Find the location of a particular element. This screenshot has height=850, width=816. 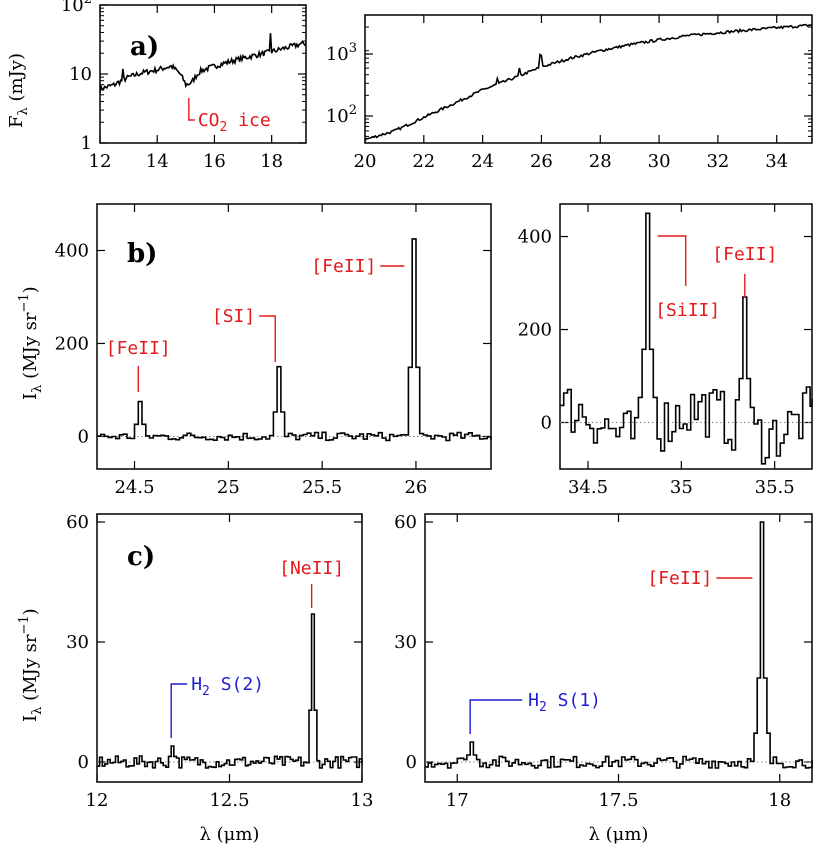

x-tick-label: 14 is located at coordinates (157, 161).